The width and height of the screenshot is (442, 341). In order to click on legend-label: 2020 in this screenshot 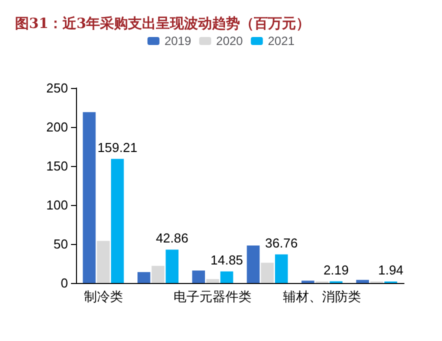, I will do `click(230, 41)`.